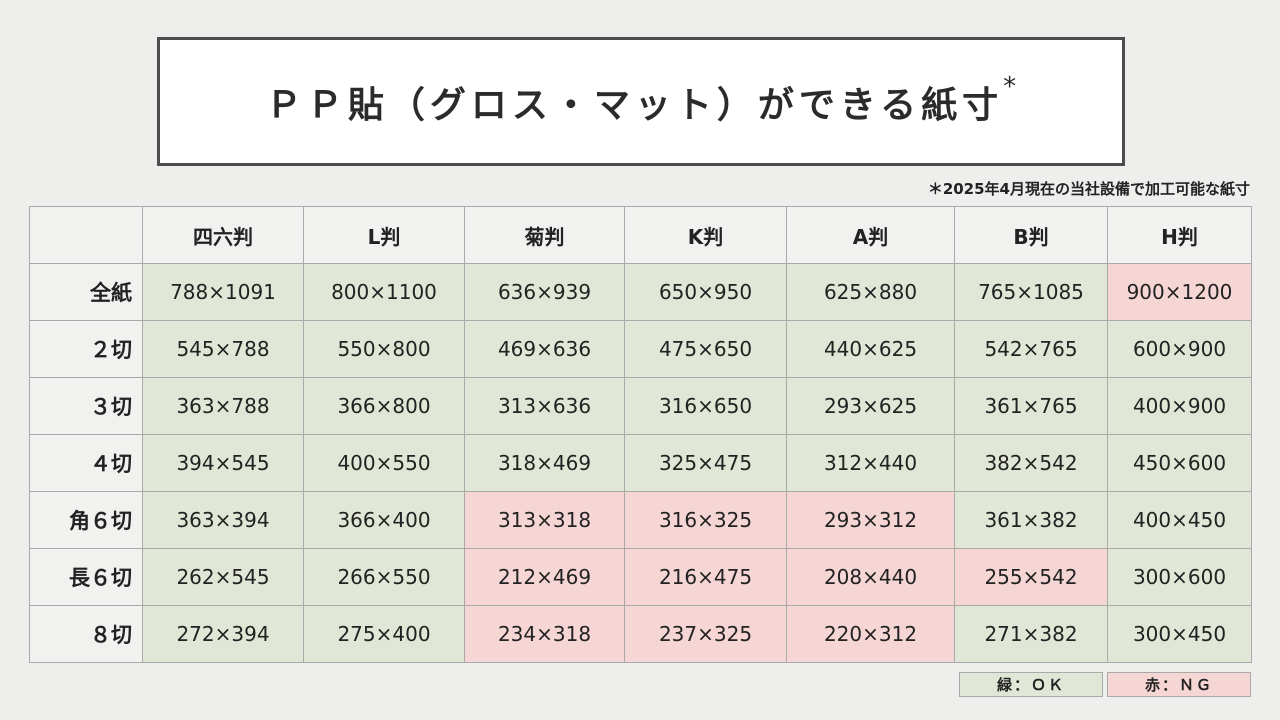 The width and height of the screenshot is (1280, 720). What do you see at coordinates (384, 406) in the screenshot?
I see `size-cell: 366×800` at bounding box center [384, 406].